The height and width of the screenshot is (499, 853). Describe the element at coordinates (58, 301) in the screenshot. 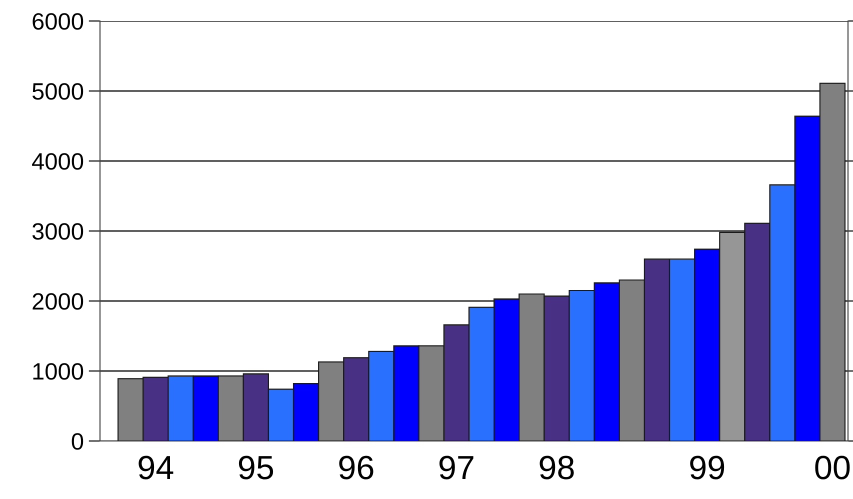

I see `y-tick-label: 2000` at that location.